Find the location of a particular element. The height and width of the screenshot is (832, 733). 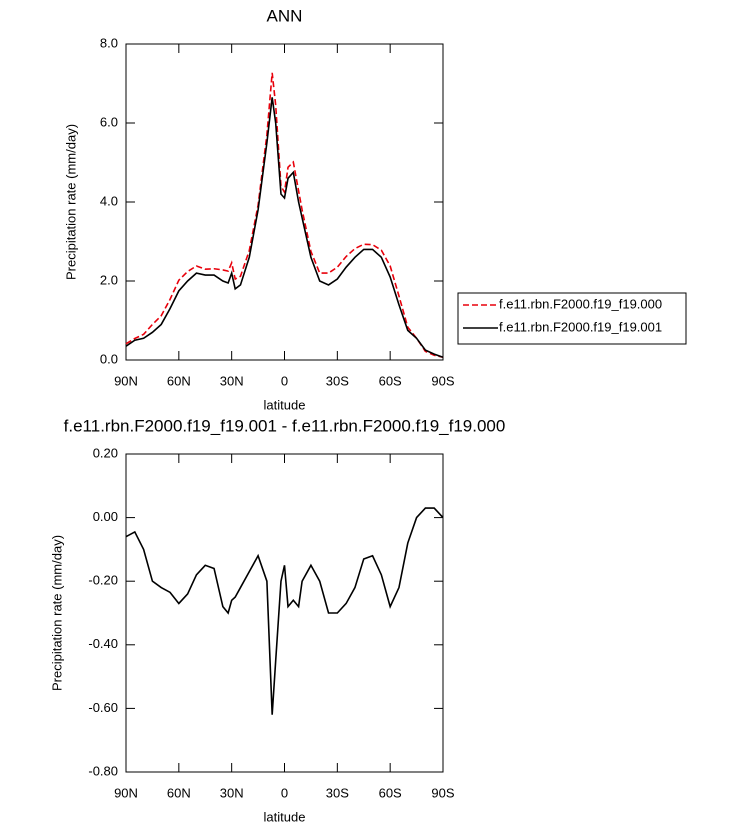

y-tick-label: 0.20 is located at coordinates (105, 452).